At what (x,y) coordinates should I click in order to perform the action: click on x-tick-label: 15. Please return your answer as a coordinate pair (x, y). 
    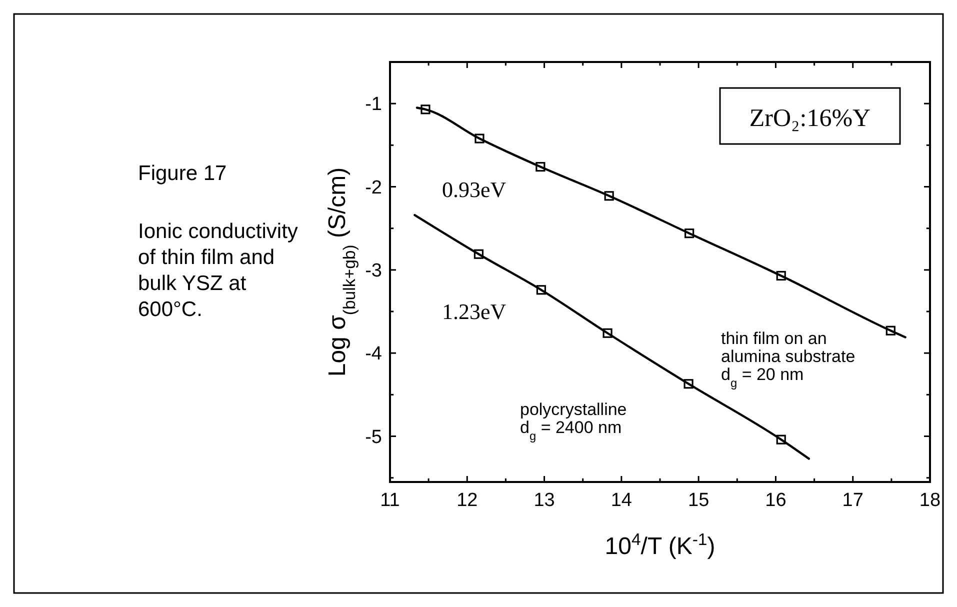
    Looking at the image, I should click on (699, 500).